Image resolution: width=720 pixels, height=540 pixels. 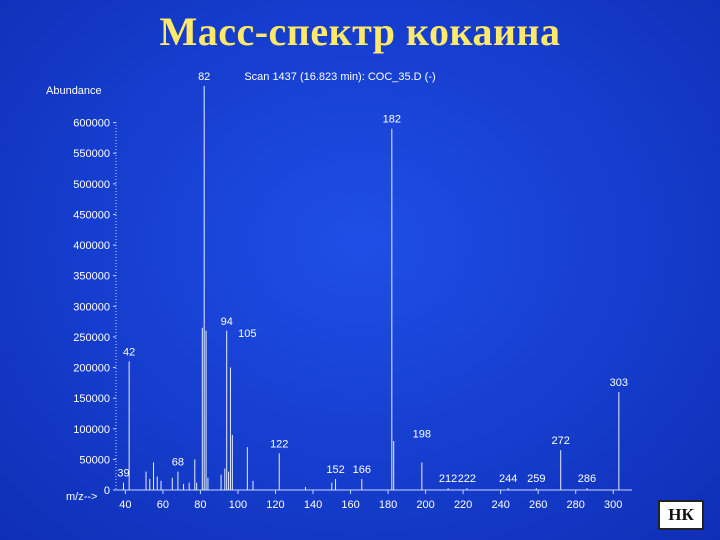 What do you see at coordinates (467, 479) in the screenshot?
I see `peak-label: 222` at bounding box center [467, 479].